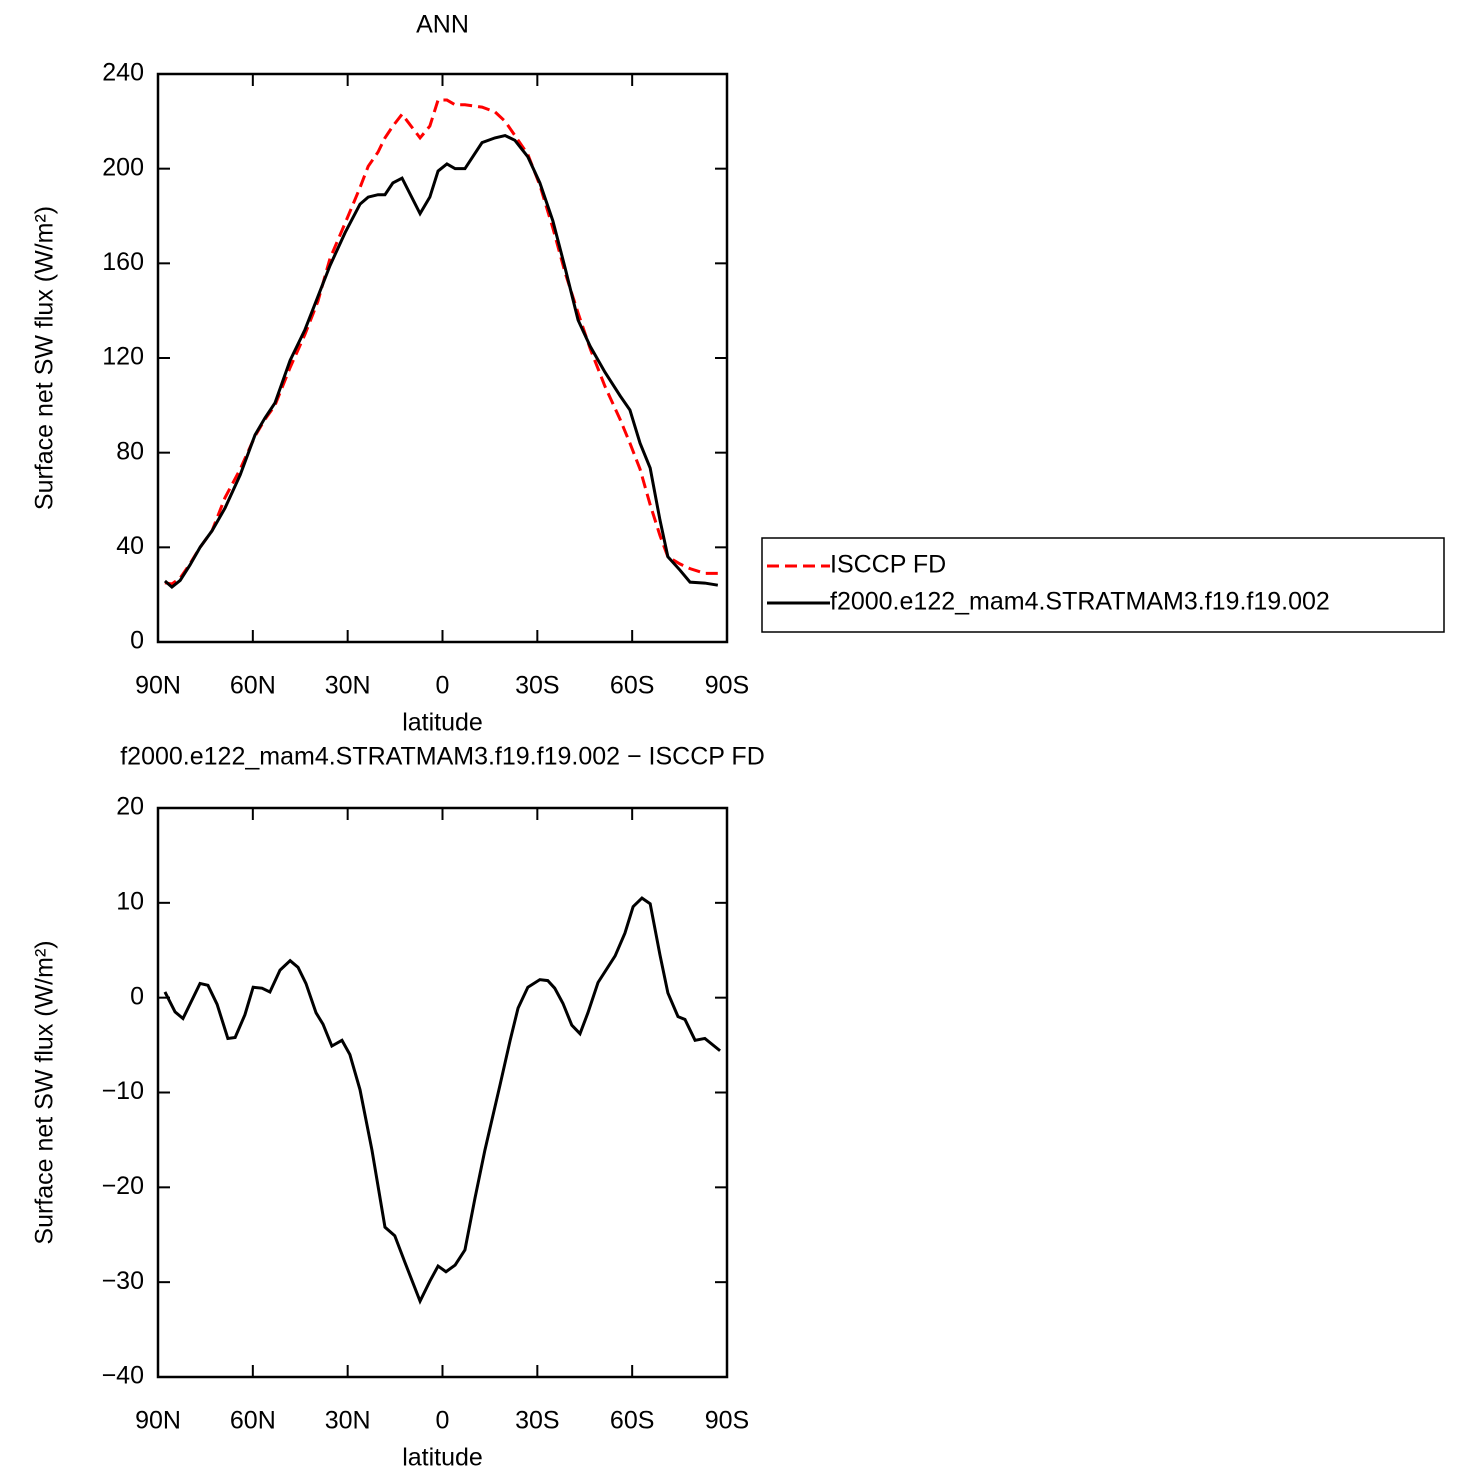  Describe the element at coordinates (123, 1281) in the screenshot. I see `y-tick-label: −30` at that location.